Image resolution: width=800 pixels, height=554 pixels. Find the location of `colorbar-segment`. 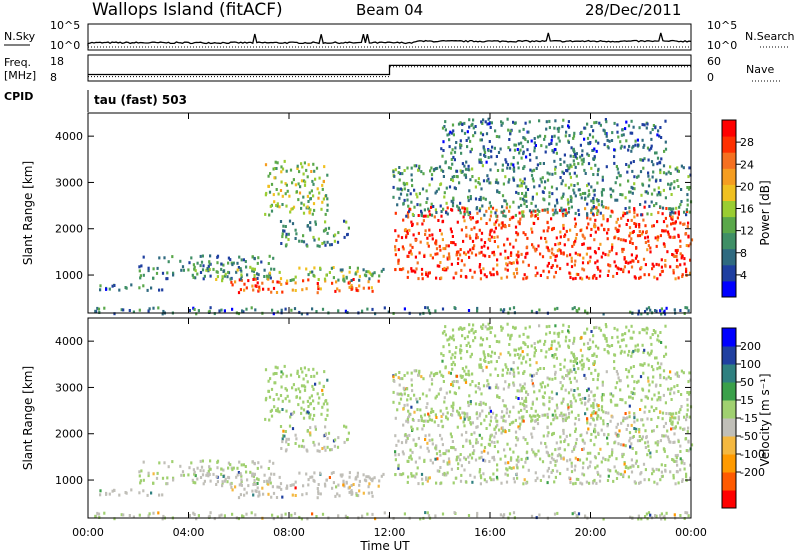

colorbar-segment is located at coordinates (729, 160).